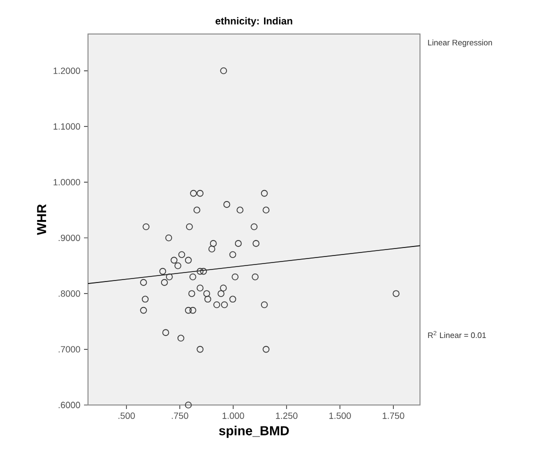 The height and width of the screenshot is (466, 538). Describe the element at coordinates (393, 415) in the screenshot. I see `x-tick-label: 1.750` at that location.